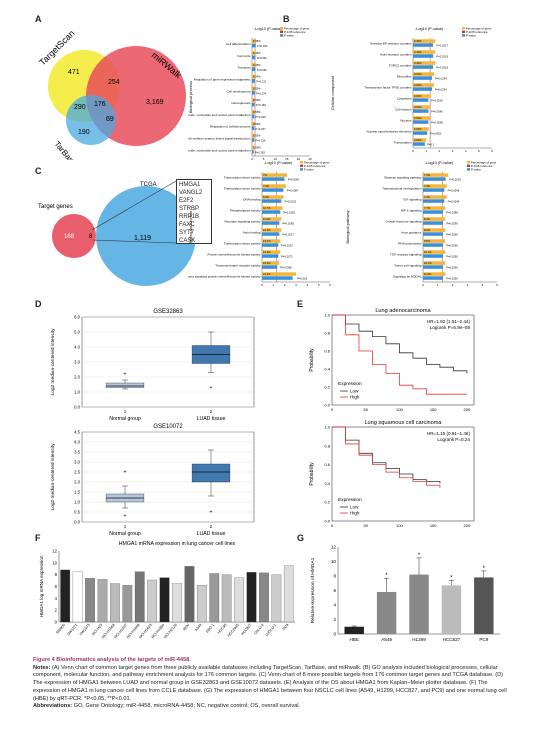  Describe the element at coordinates (56, 622) in the screenshot. I see `bar-ytick: 0` at that location.